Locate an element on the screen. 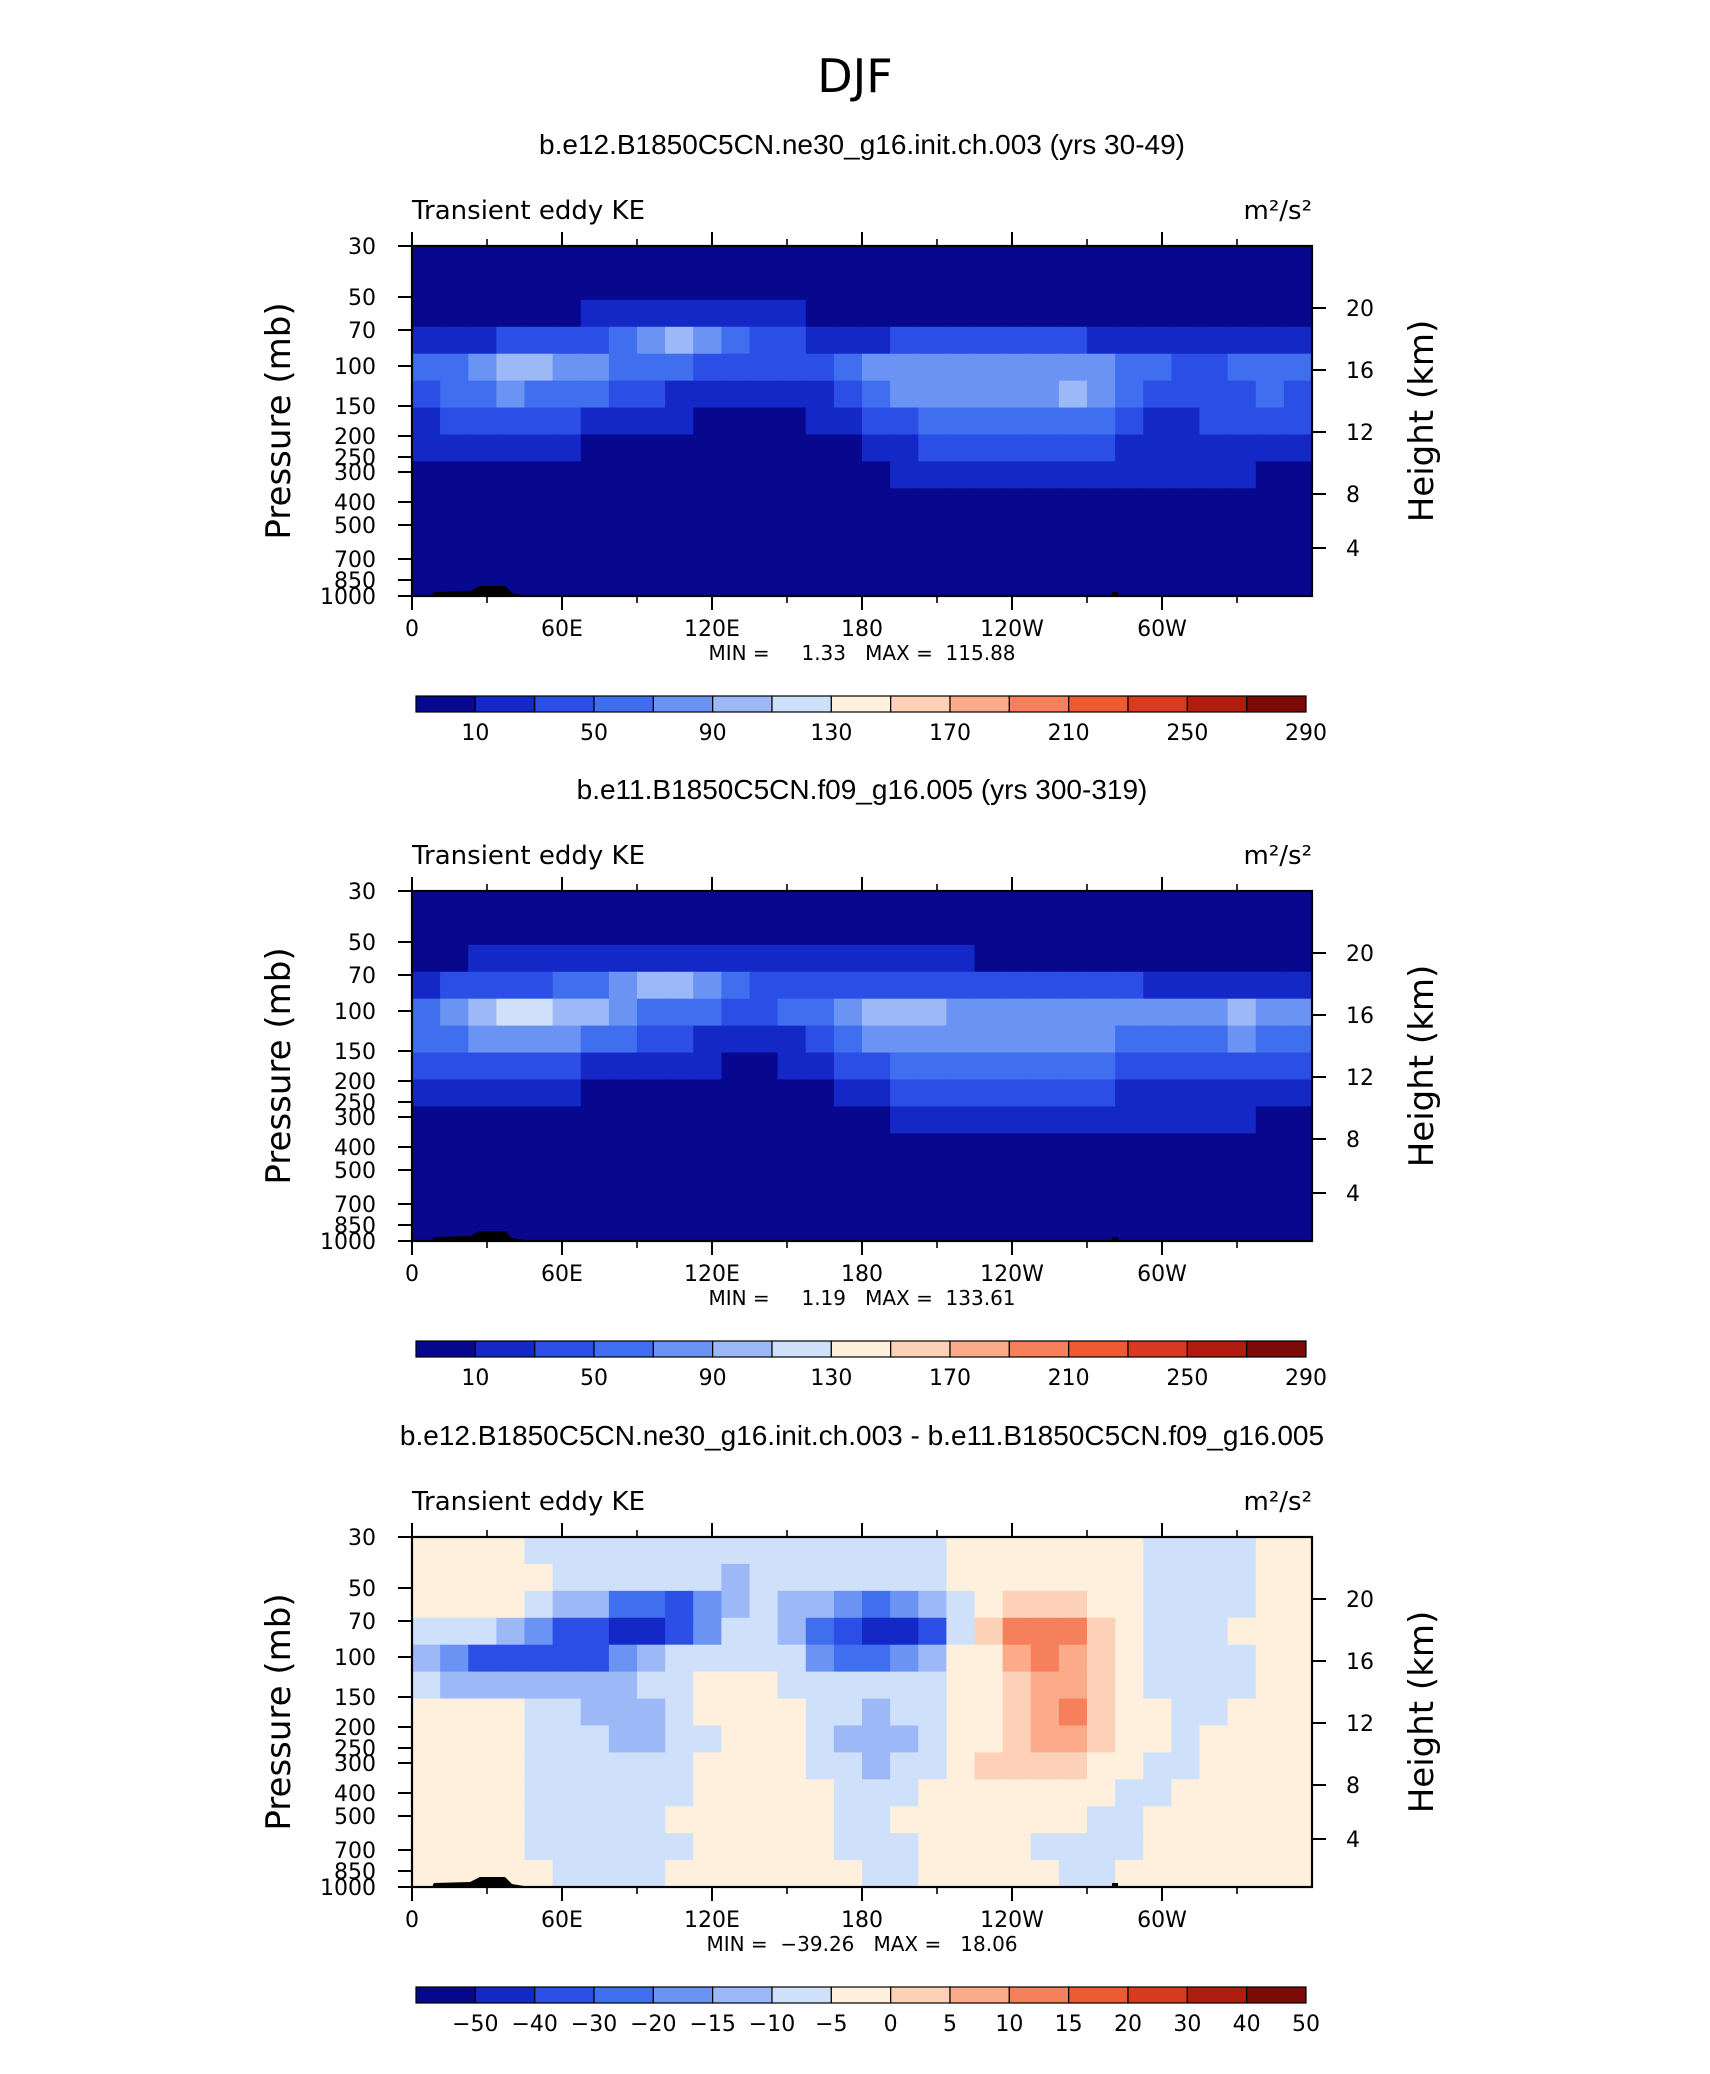 This screenshot has width=1710, height=2074. y2-tick-label: 16 is located at coordinates (1360, 371).